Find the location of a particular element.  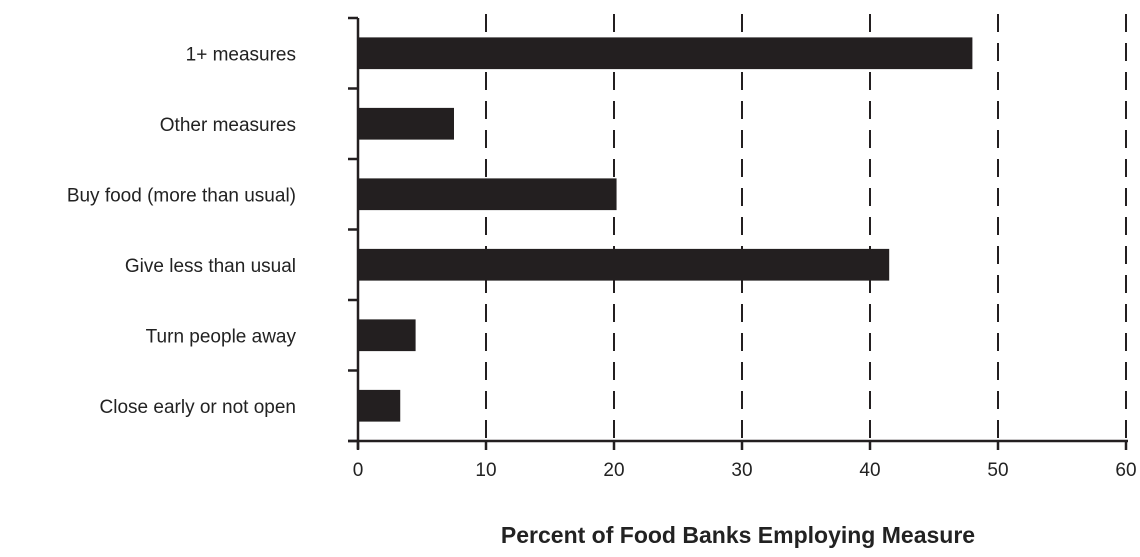

bar-close-early-or-not-open is located at coordinates (379, 405).